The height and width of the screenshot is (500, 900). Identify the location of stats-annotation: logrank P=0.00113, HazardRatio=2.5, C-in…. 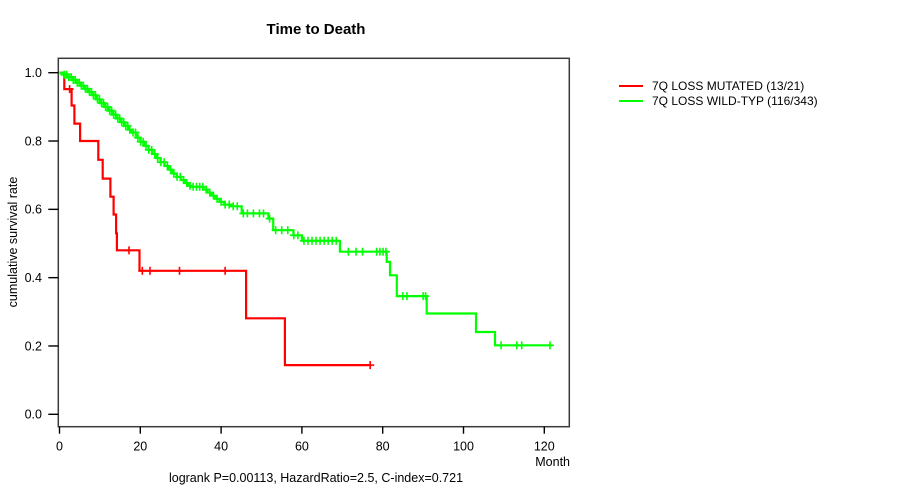
(316, 478).